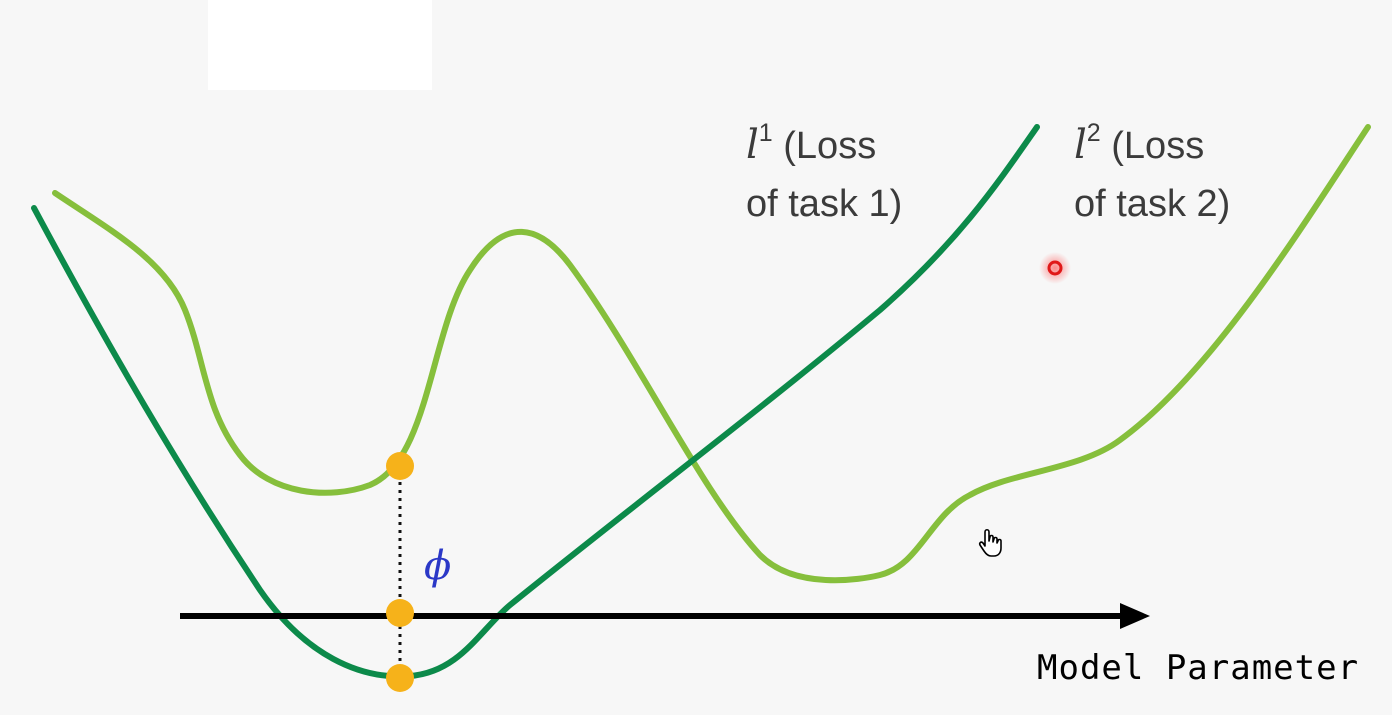 This screenshot has width=1392, height=715. Describe the element at coordinates (1152, 204) in the screenshot. I see `loss2-text-line2: of task 2)` at that location.